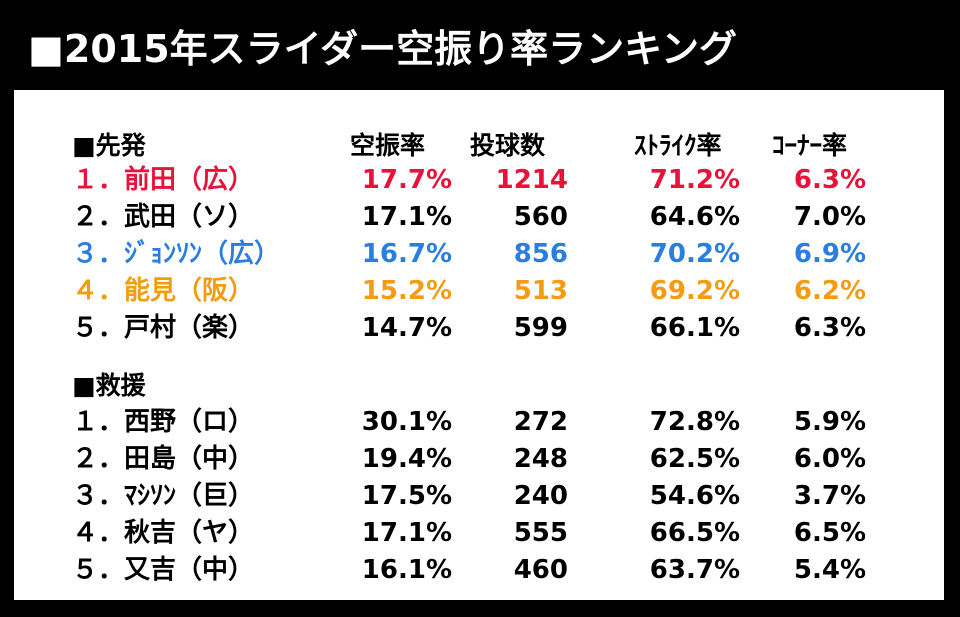 This screenshot has width=960, height=617. What do you see at coordinates (694, 459) in the screenshot?
I see `strike-rate: 62.5%` at bounding box center [694, 459].